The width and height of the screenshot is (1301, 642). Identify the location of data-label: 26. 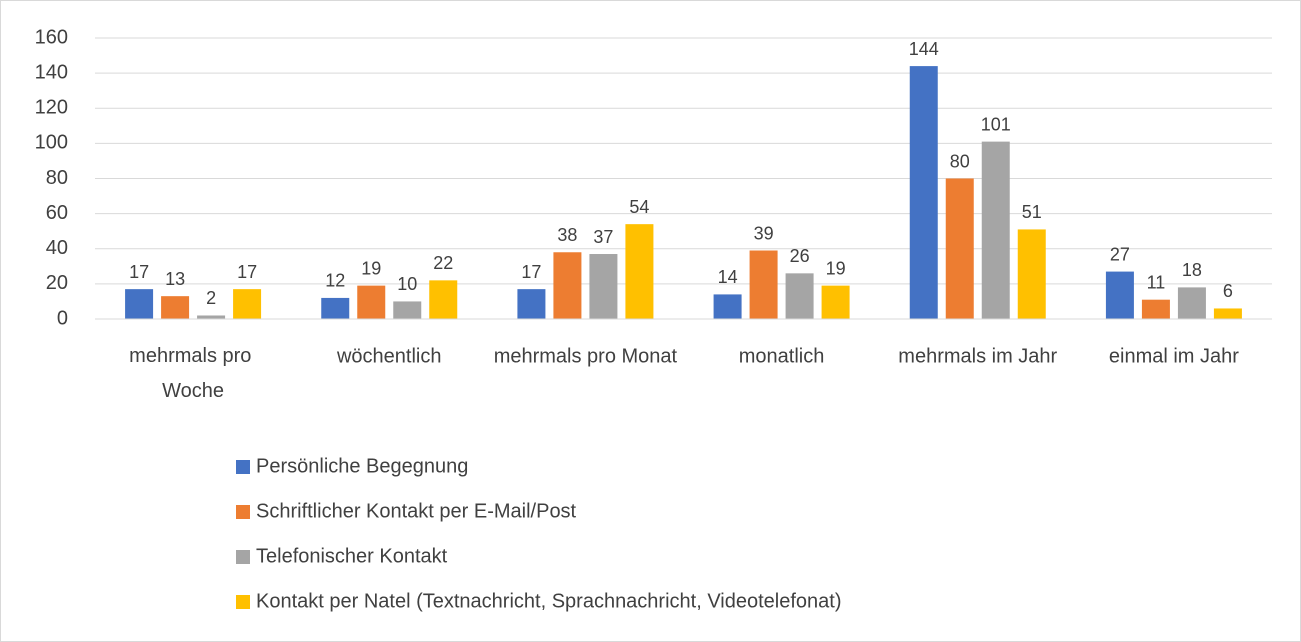
(800, 256).